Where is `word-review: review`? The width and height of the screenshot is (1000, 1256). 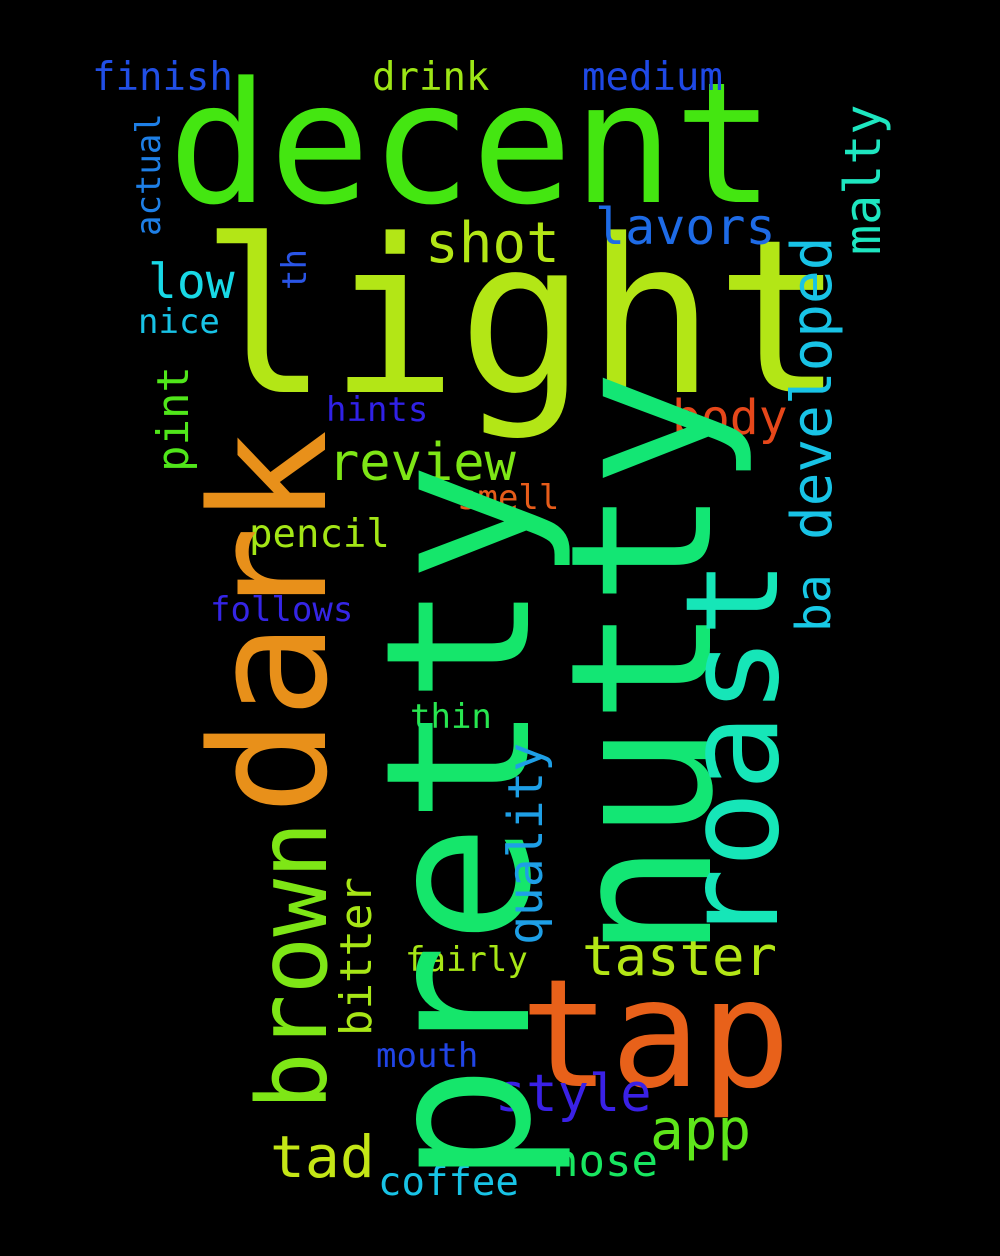
word-review: review is located at coordinates (422, 463).